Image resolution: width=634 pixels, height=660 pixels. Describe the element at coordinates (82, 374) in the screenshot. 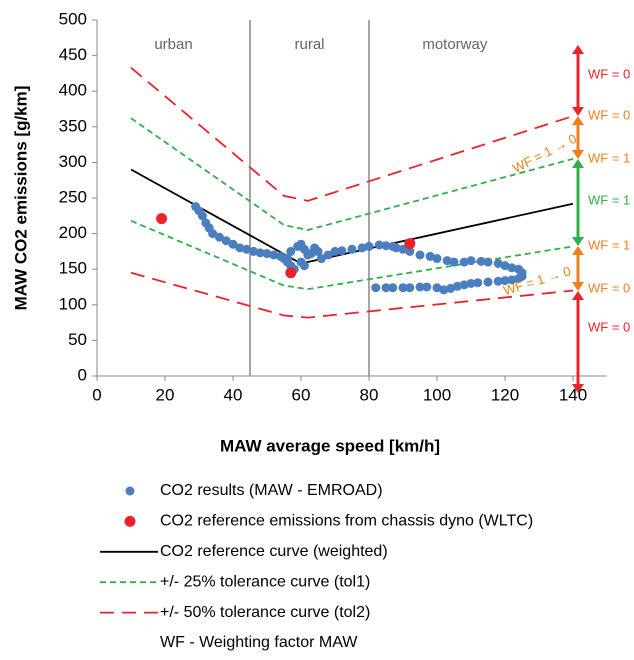

I see `y-tick-label: 0` at that location.